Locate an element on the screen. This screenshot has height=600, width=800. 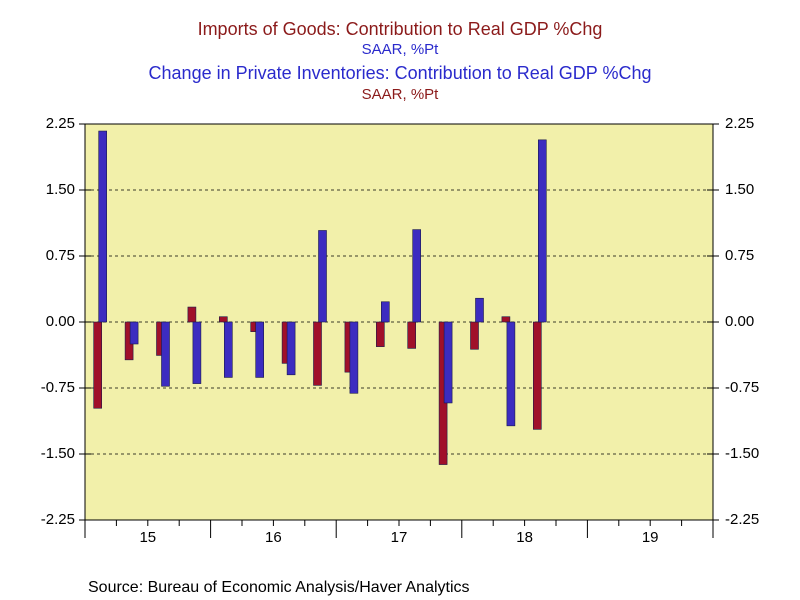
x-tick-label: 15 is located at coordinates (147, 537).